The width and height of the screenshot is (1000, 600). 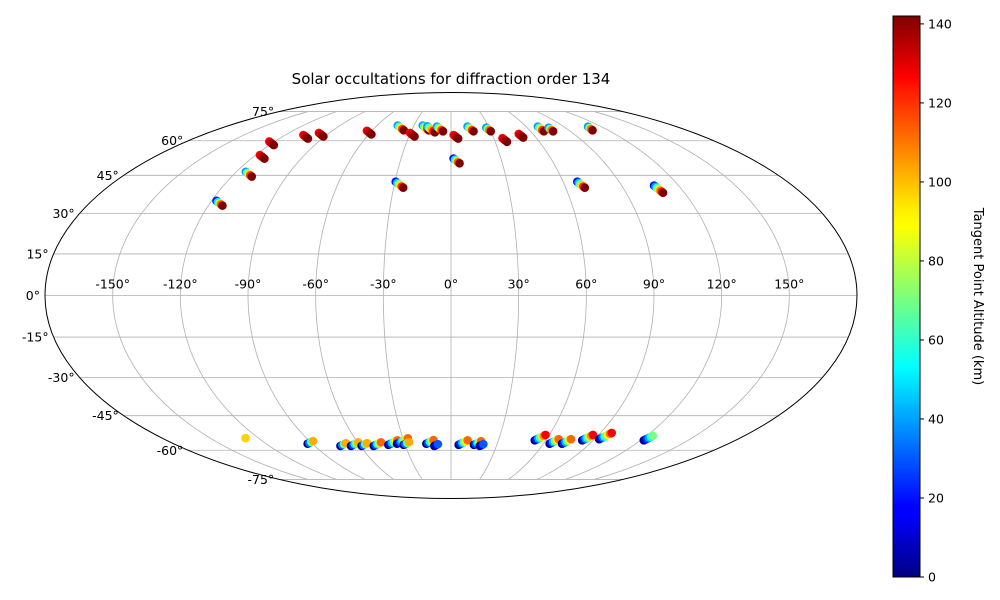 I want to click on x-tick-label: -60°, so click(x=315, y=284).